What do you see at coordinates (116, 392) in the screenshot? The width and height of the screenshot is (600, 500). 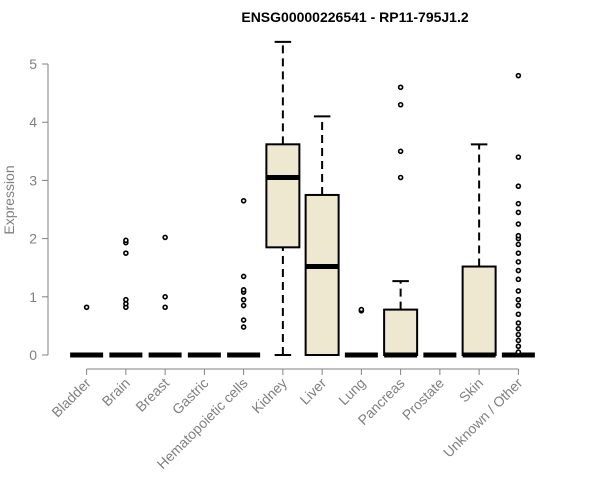 I see `x-tick-label: Brain` at bounding box center [116, 392].